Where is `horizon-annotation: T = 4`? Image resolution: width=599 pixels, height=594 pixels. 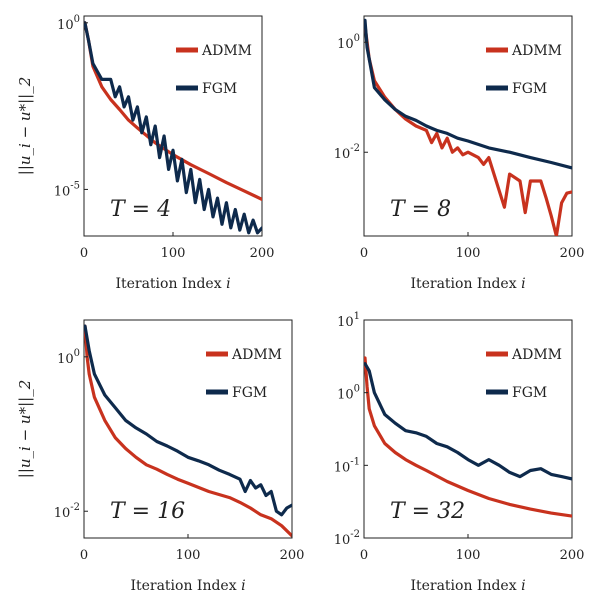
horizon-annotation: T = 4 is located at coordinates (140, 209).